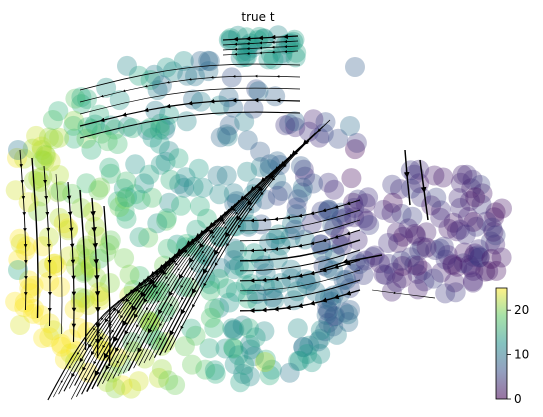  What do you see at coordinates (501, 343) in the screenshot?
I see `colorbar-gradient` at bounding box center [501, 343].